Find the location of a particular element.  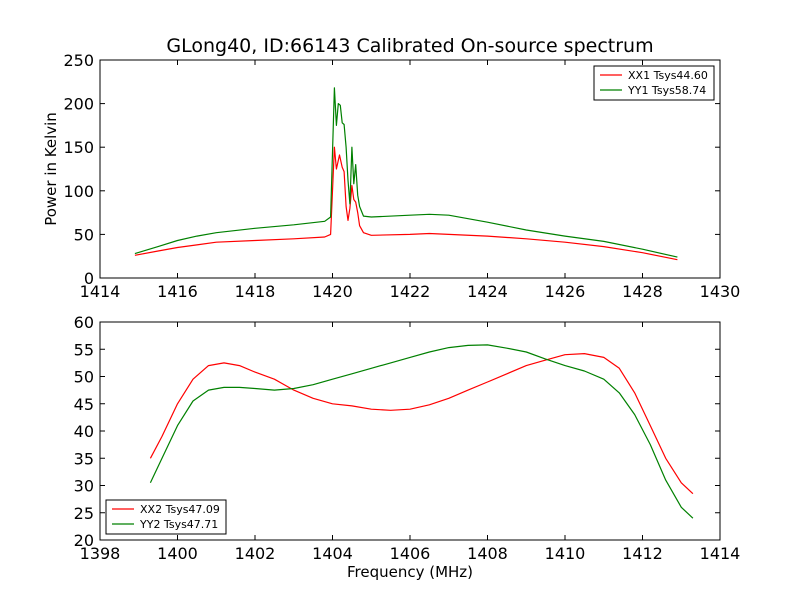

panel-1-x-tick-label: 1426 is located at coordinates (565, 291).